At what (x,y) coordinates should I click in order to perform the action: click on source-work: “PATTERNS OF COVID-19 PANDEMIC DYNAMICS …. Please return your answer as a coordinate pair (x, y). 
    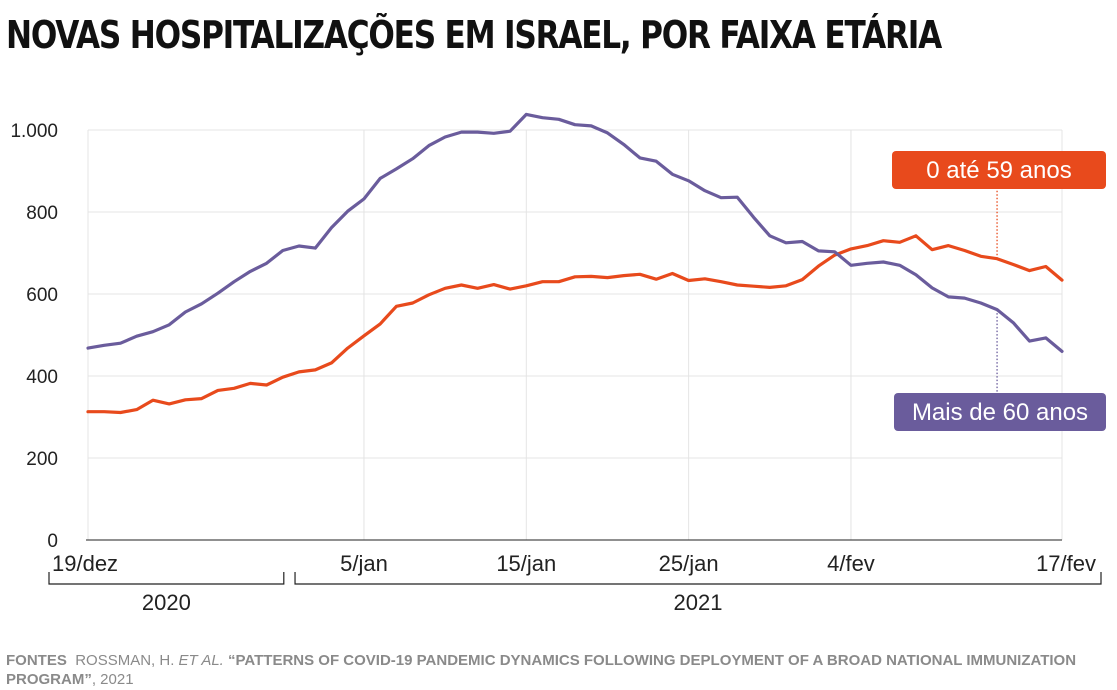
    Looking at the image, I should click on (541, 670).